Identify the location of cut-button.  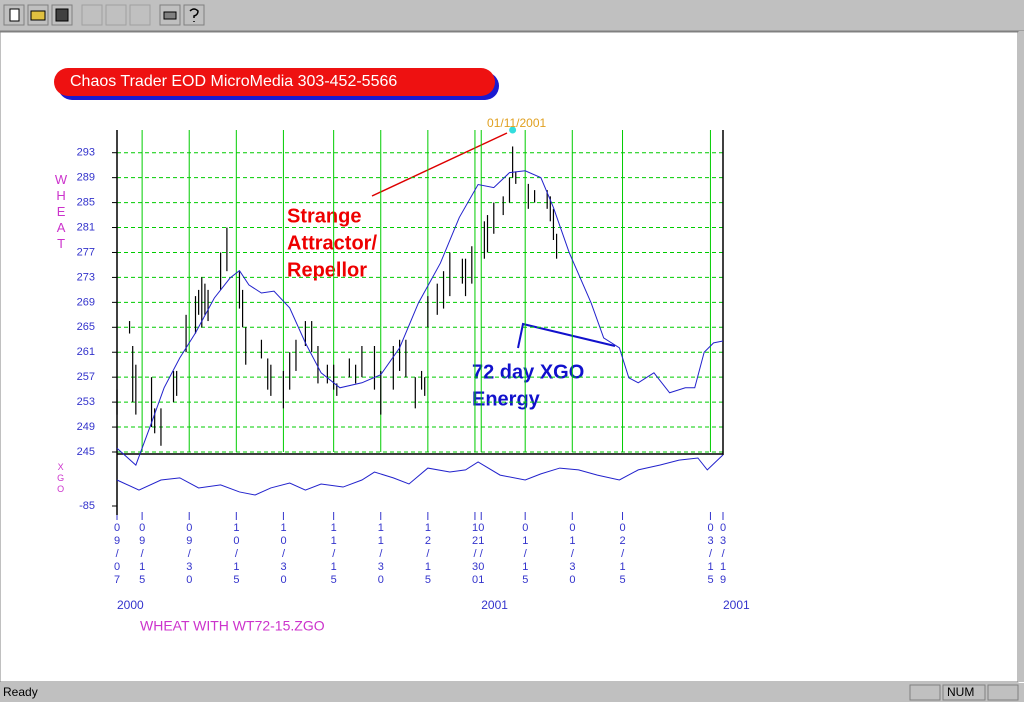
(92, 15).